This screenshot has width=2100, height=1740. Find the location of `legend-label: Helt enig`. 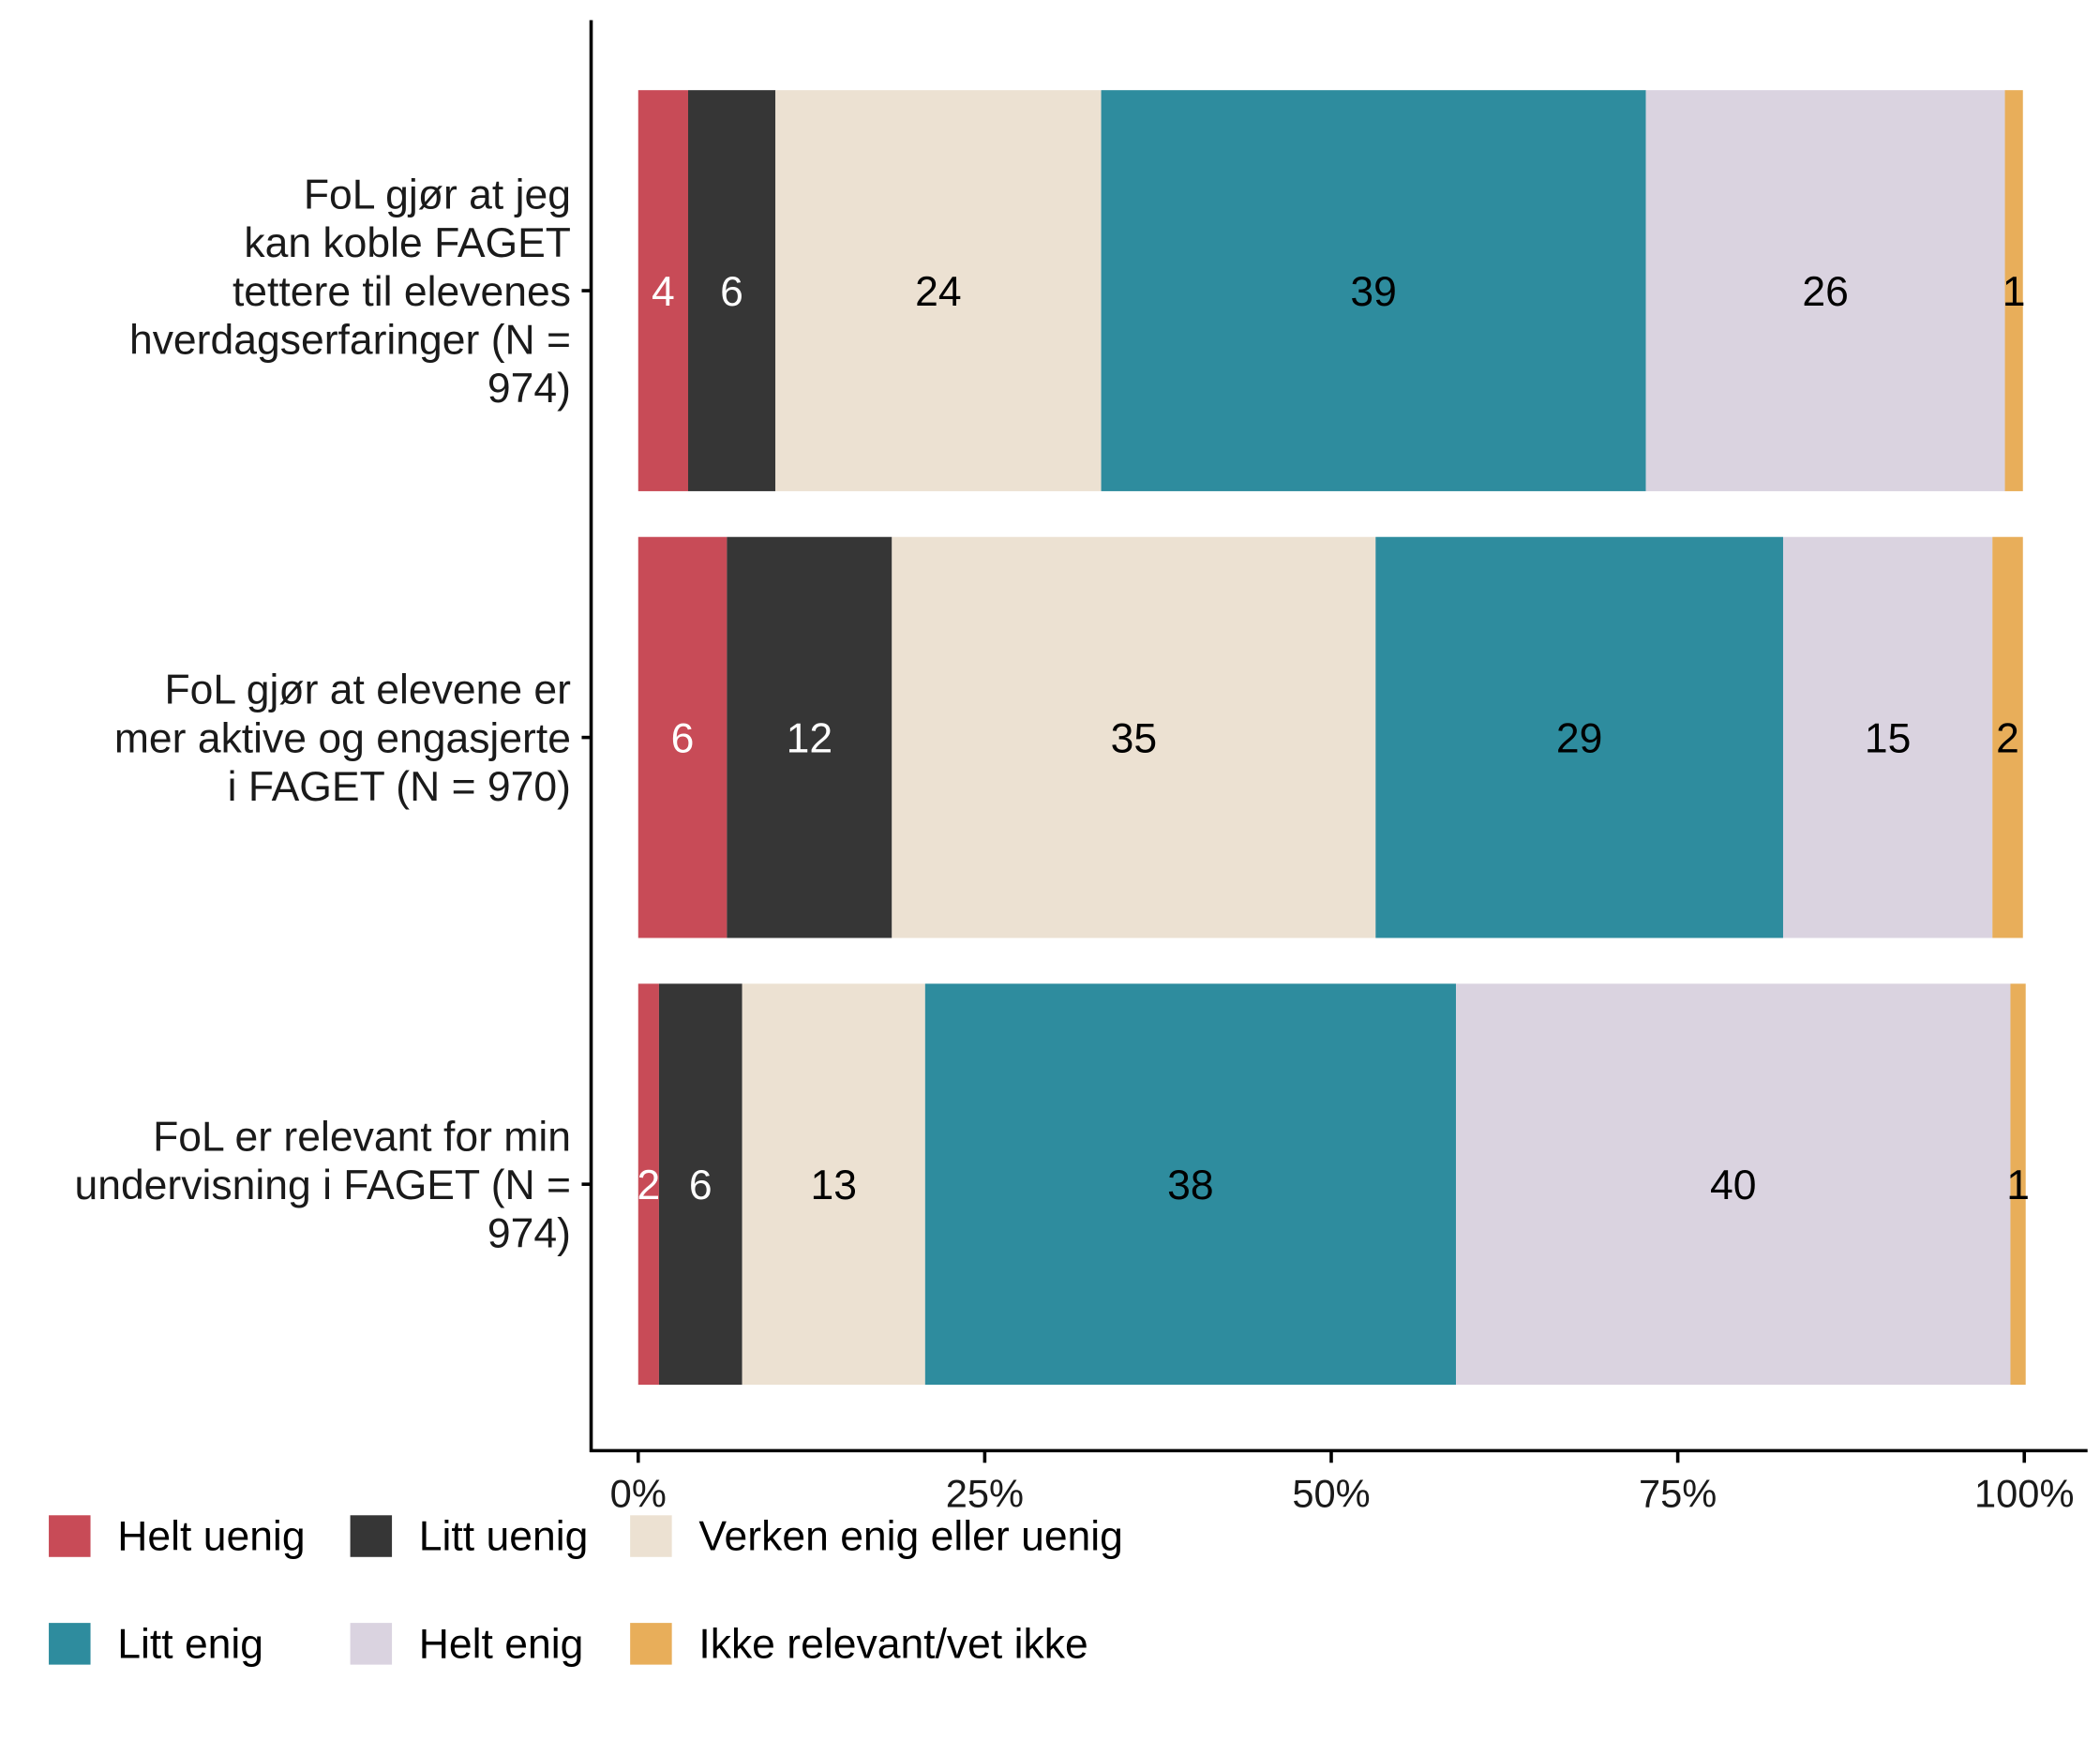

legend-label: Helt enig is located at coordinates (501, 1644).